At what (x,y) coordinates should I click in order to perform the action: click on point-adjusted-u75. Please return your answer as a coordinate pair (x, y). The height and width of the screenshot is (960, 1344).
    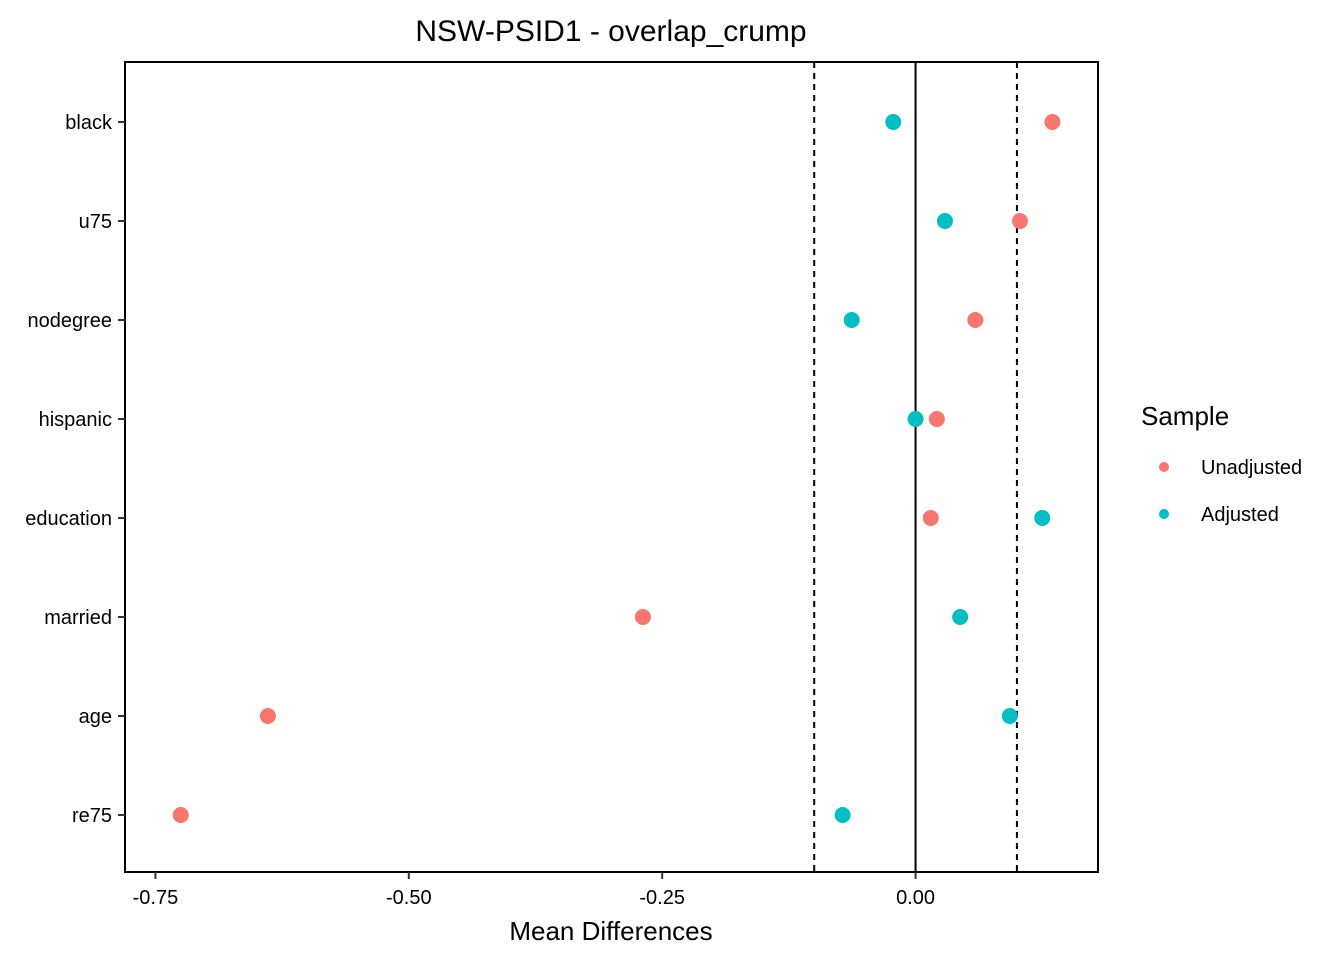
    Looking at the image, I should click on (944, 221).